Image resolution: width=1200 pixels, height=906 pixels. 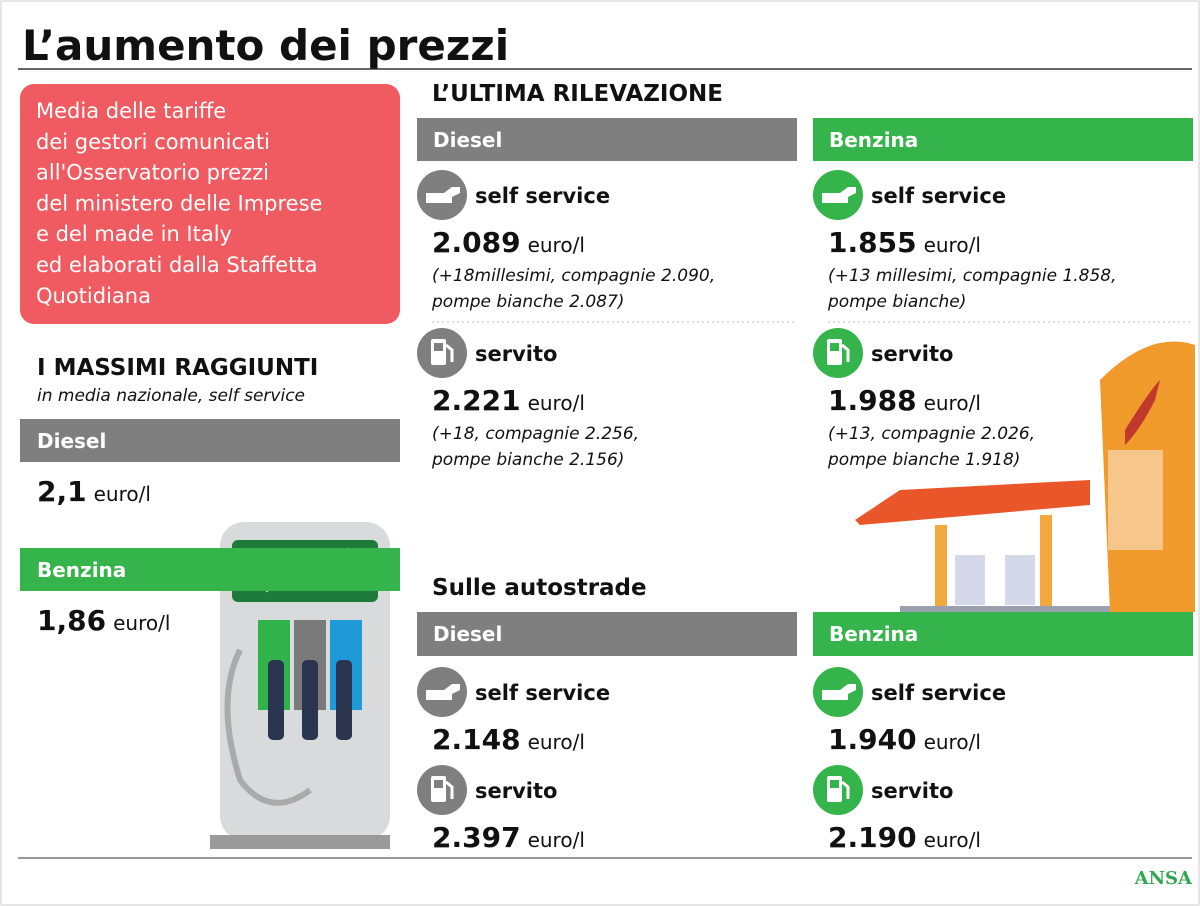 What do you see at coordinates (179, 203) in the screenshot?
I see `note-line: del ministero delle Imprese` at bounding box center [179, 203].